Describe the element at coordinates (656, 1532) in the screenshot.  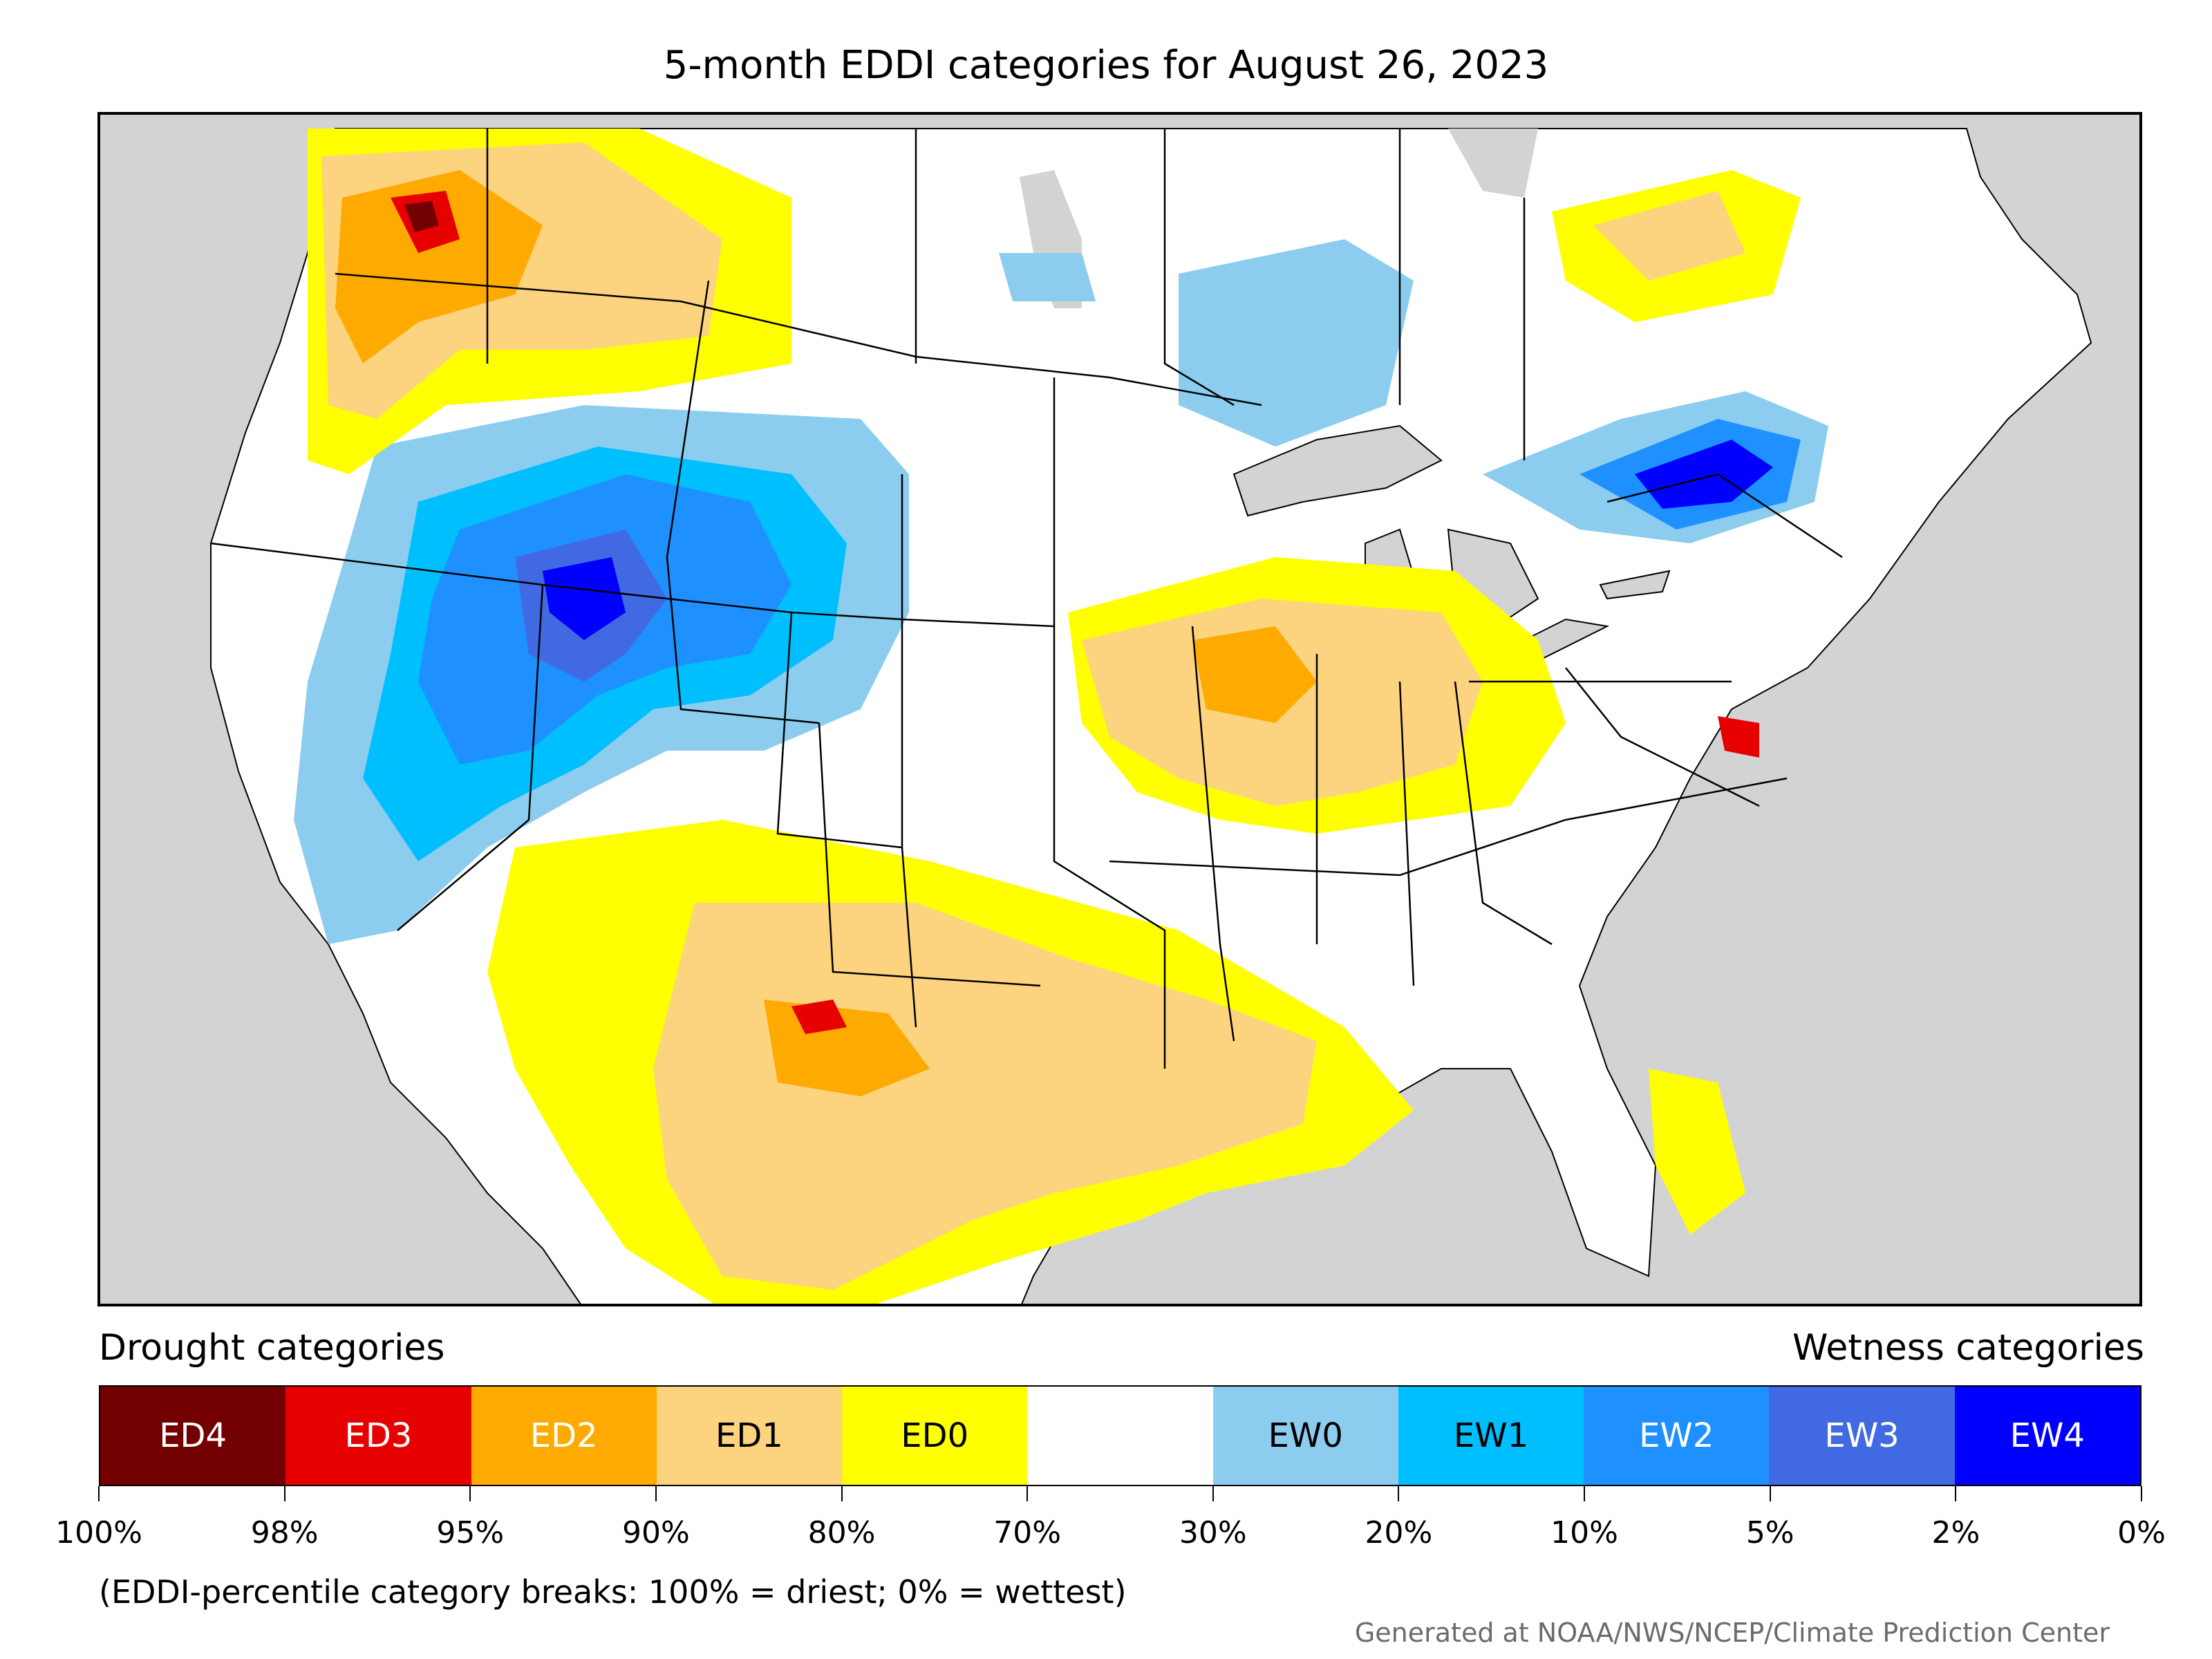
I see `colorbar-tick-label: 90%` at that location.